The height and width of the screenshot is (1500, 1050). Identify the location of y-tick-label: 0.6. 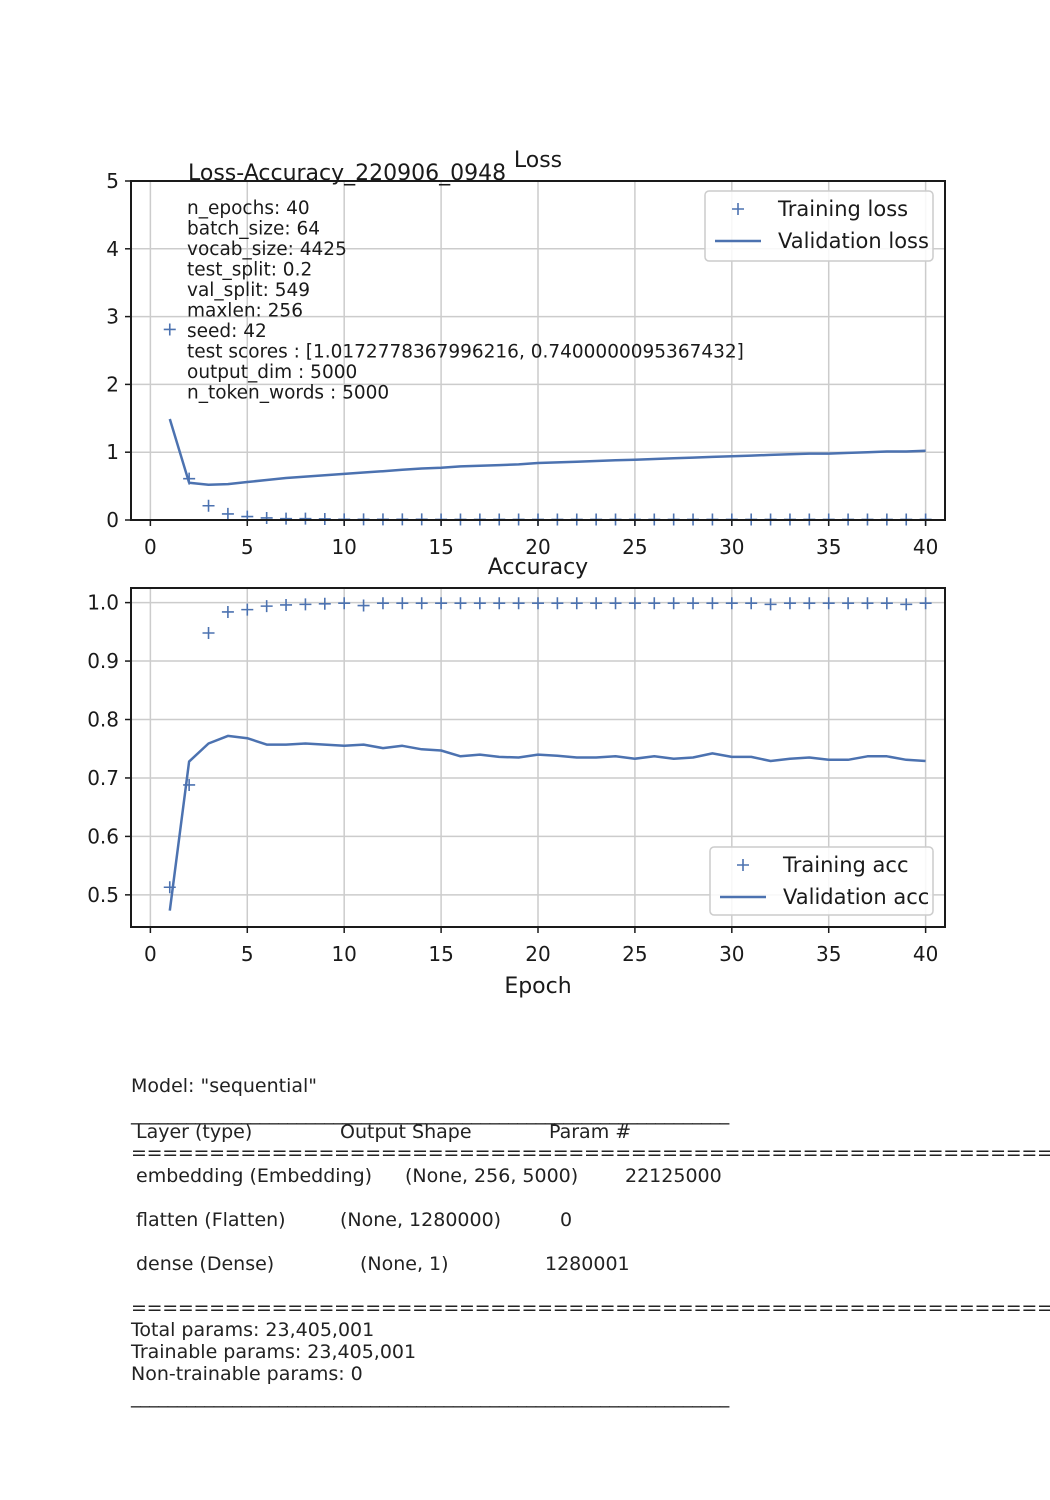
(103, 836).